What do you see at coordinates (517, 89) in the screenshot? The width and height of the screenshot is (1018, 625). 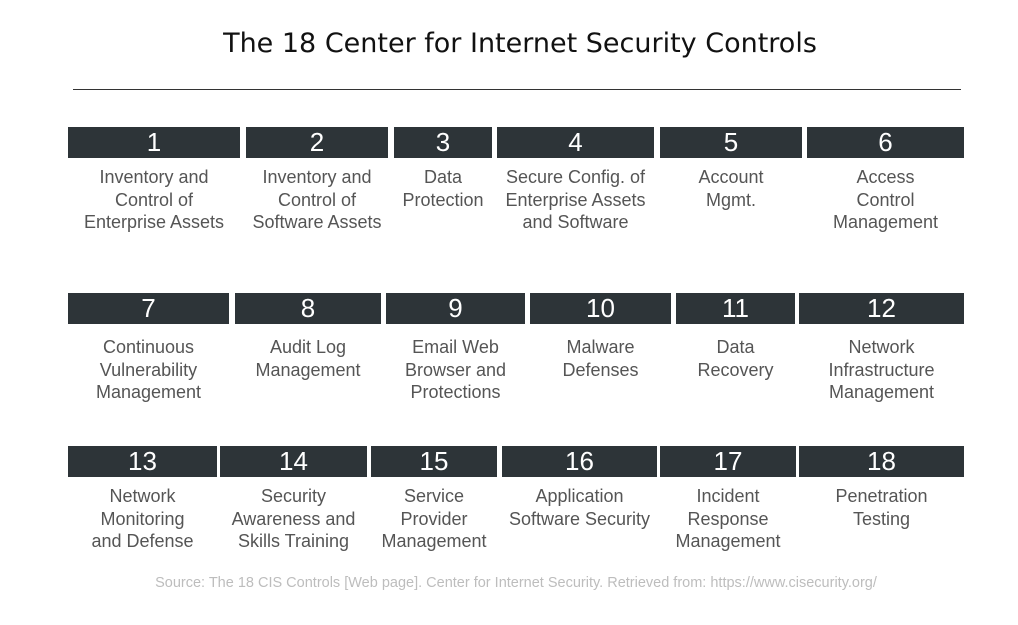 I see `title-divider` at bounding box center [517, 89].